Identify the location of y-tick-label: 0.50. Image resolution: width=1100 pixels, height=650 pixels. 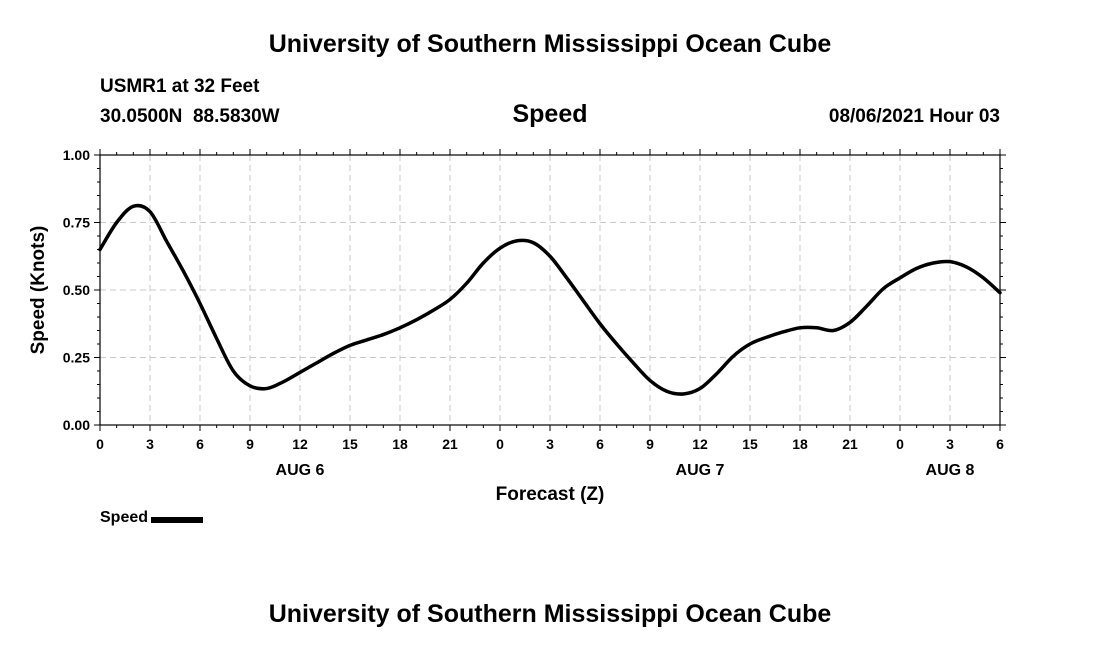
(76, 290).